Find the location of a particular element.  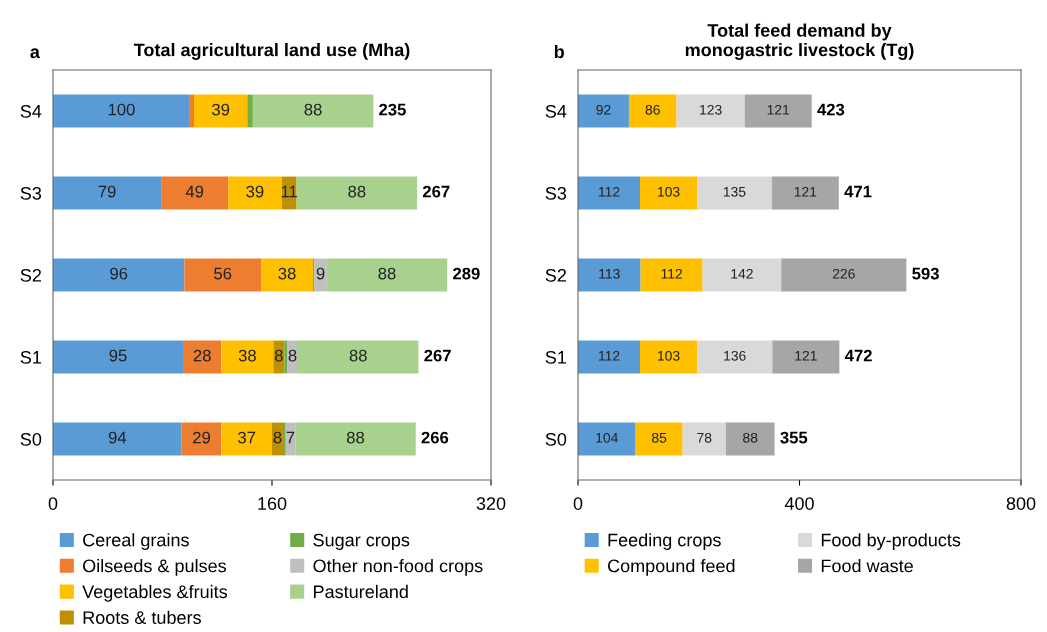

x-tick-label: 160 is located at coordinates (272, 503).